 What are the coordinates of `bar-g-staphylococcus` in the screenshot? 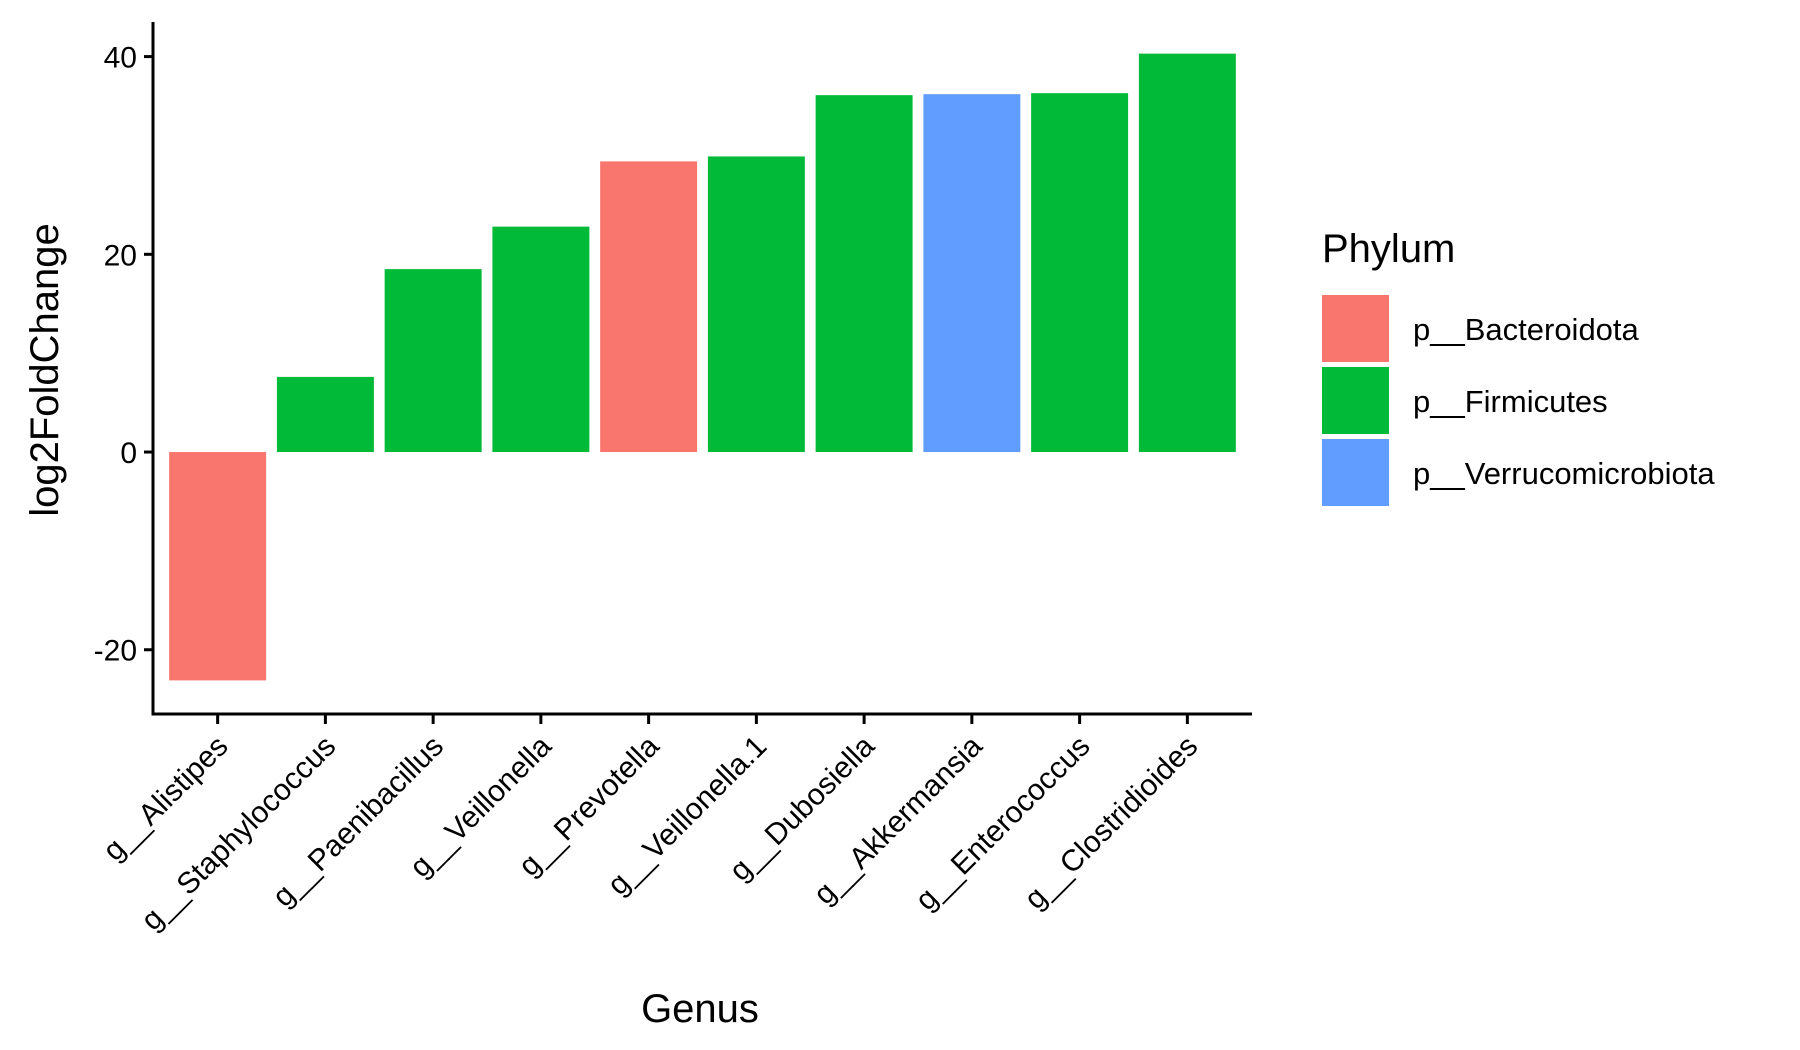 It's located at (325, 414).